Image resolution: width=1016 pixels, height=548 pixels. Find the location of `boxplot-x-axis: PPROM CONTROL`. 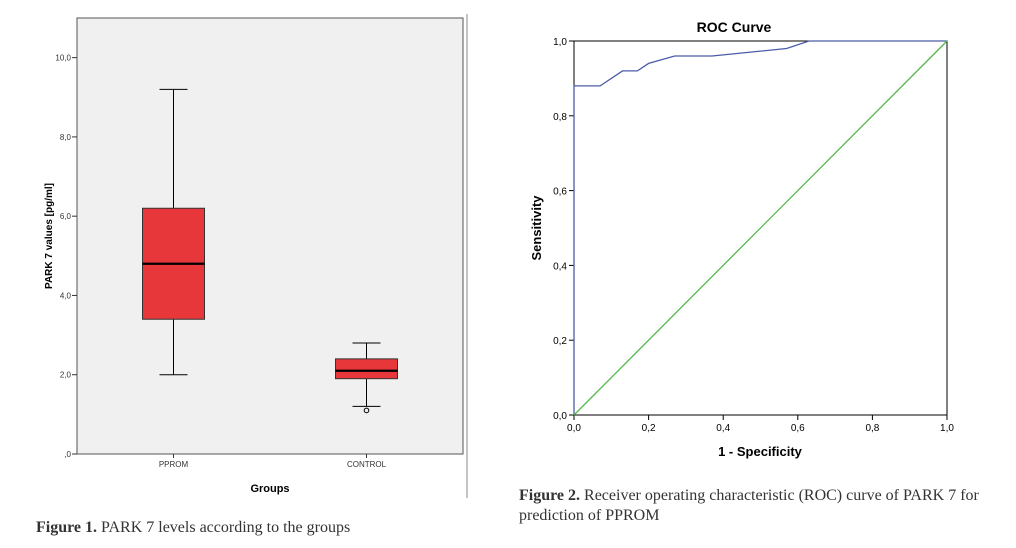

boxplot-x-axis: PPROM CONTROL is located at coordinates (273, 461).